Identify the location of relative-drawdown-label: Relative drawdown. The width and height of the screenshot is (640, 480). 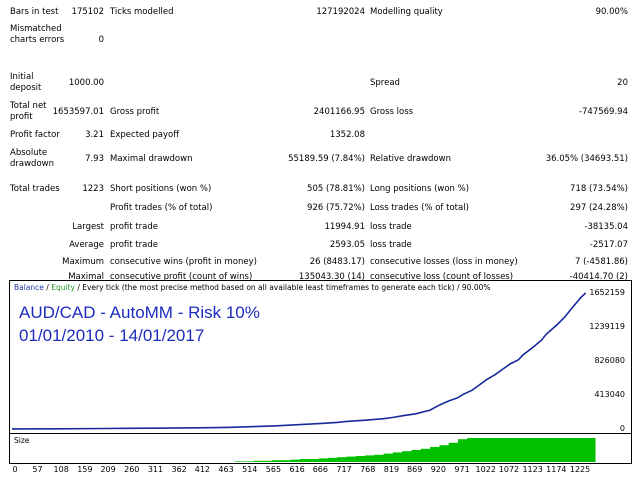
(410, 159).